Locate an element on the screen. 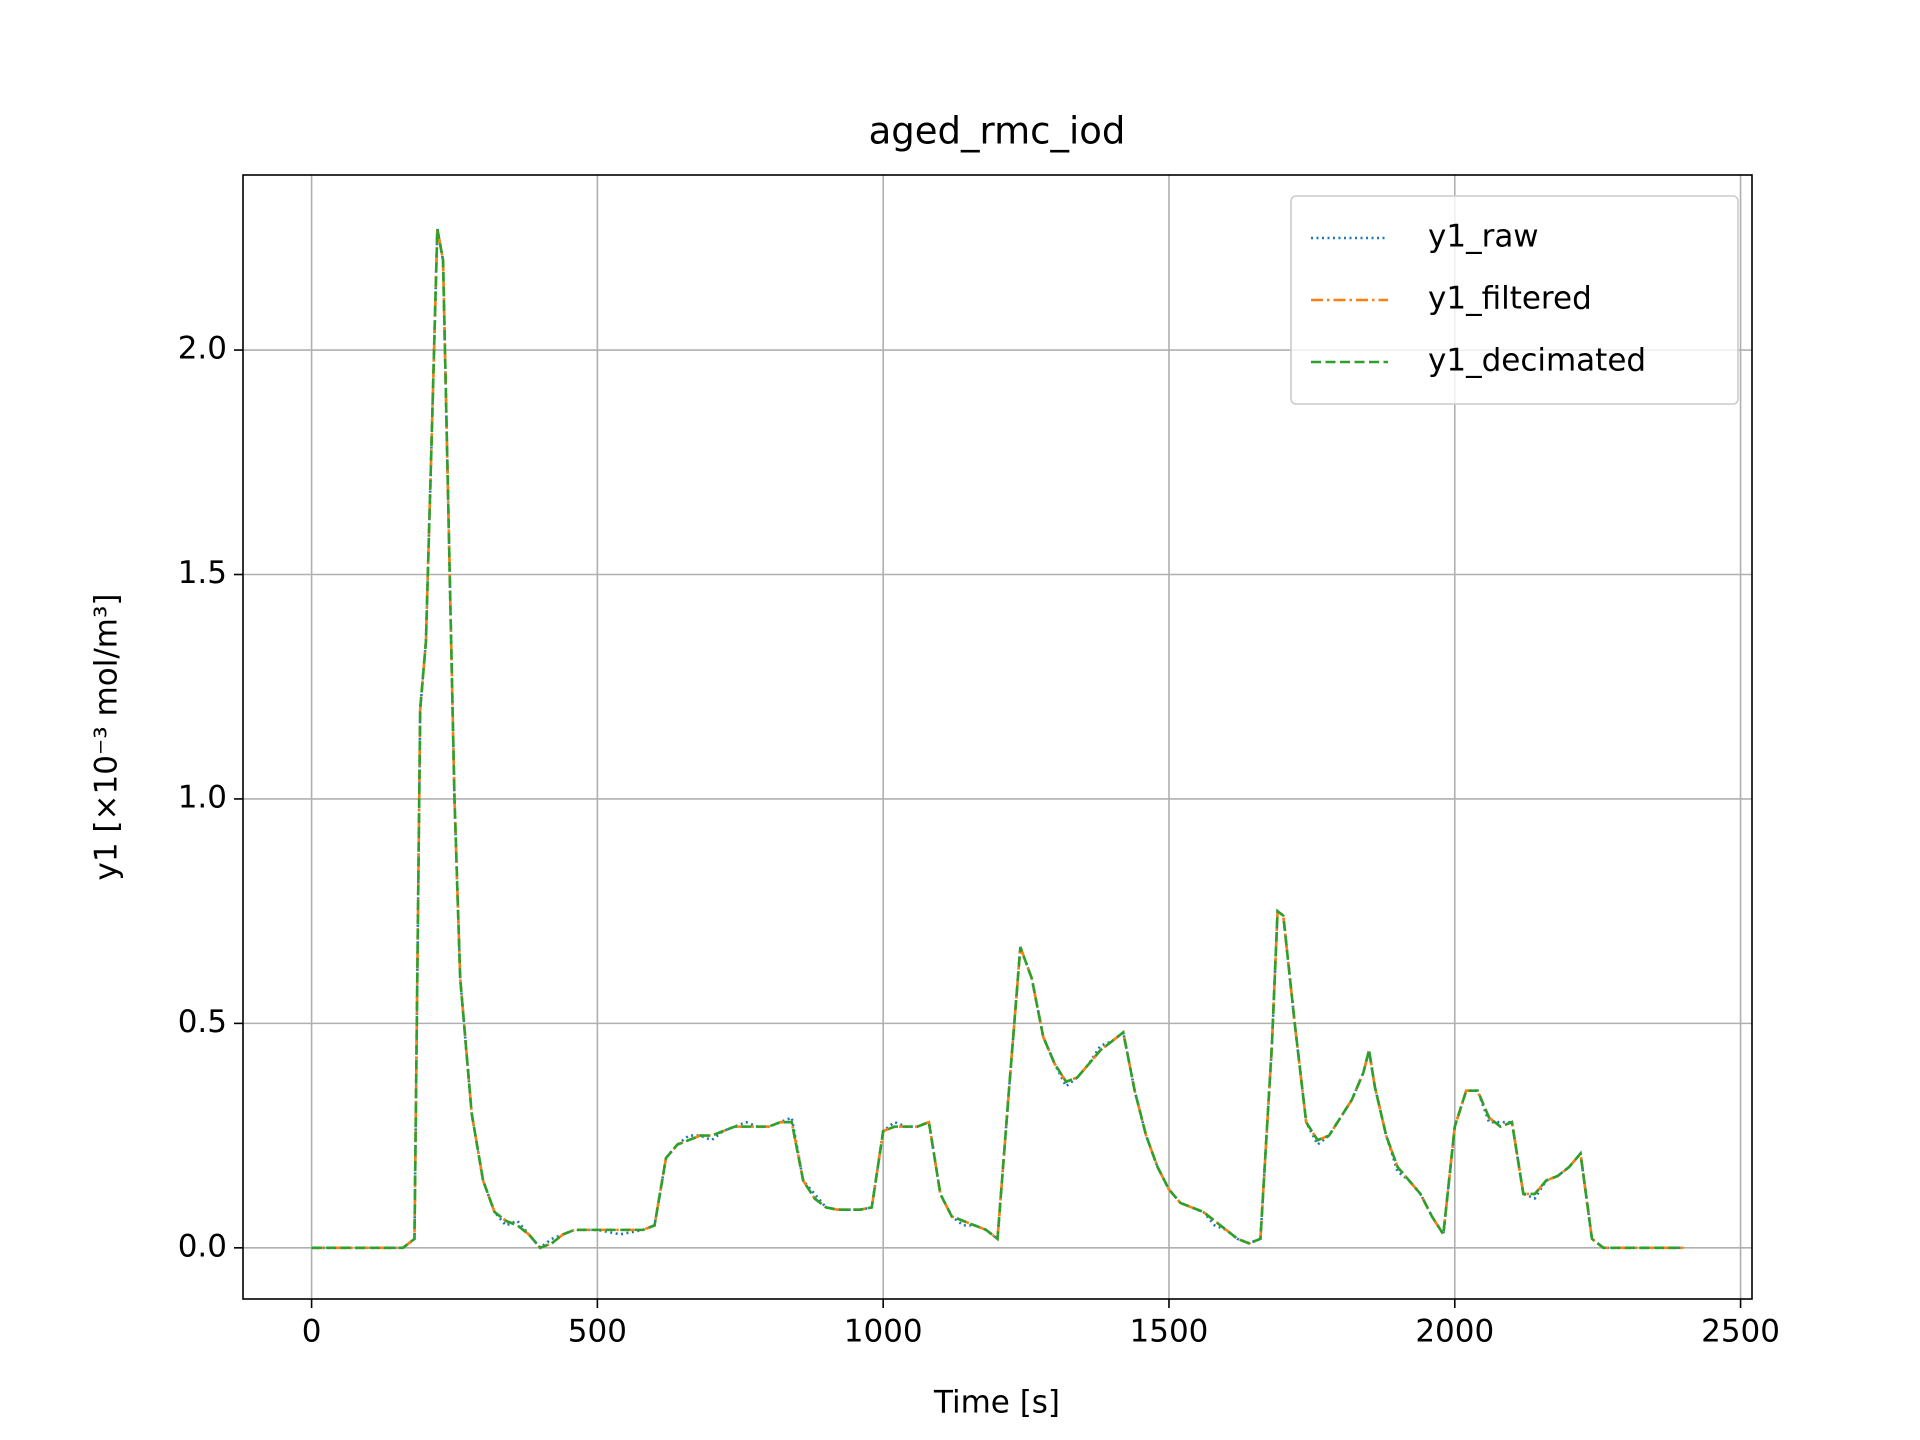 The width and height of the screenshot is (1920, 1440). y-tick-label: 1.5 is located at coordinates (202, 573).